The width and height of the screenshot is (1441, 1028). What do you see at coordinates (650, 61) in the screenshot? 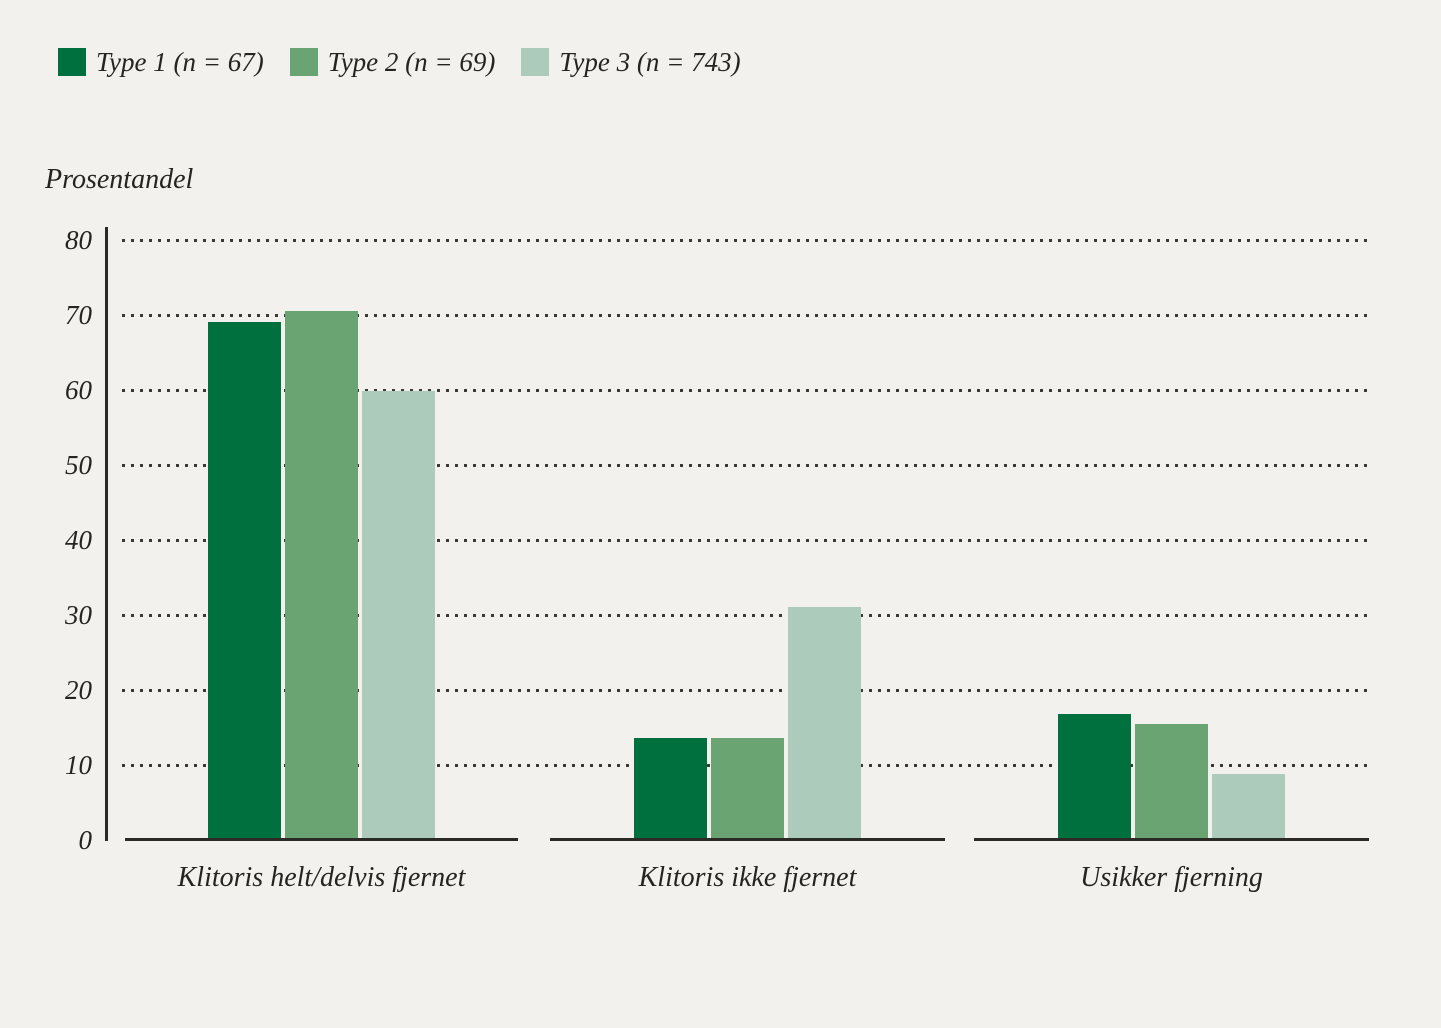
I see `legend-item-label: Type 3 (n = 743)` at bounding box center [650, 61].